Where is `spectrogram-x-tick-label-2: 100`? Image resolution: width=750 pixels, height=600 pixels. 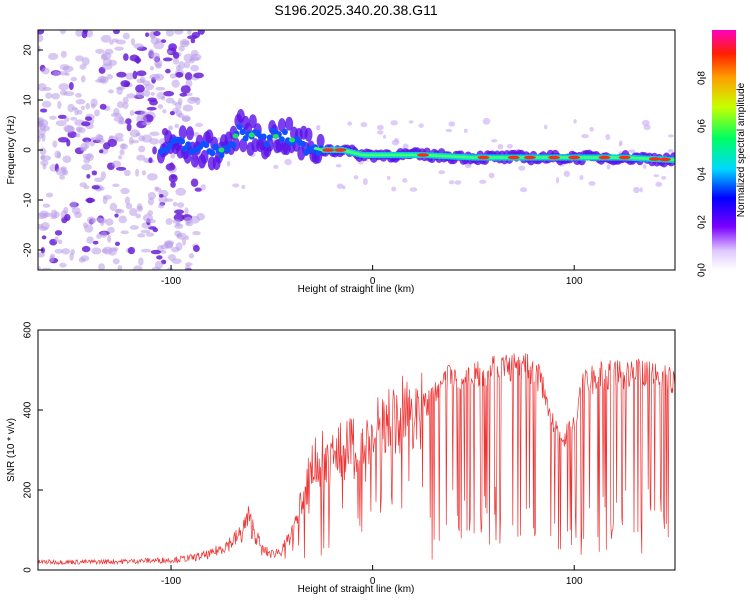
spectrogram-x-tick-label-2: 100 is located at coordinates (574, 281).